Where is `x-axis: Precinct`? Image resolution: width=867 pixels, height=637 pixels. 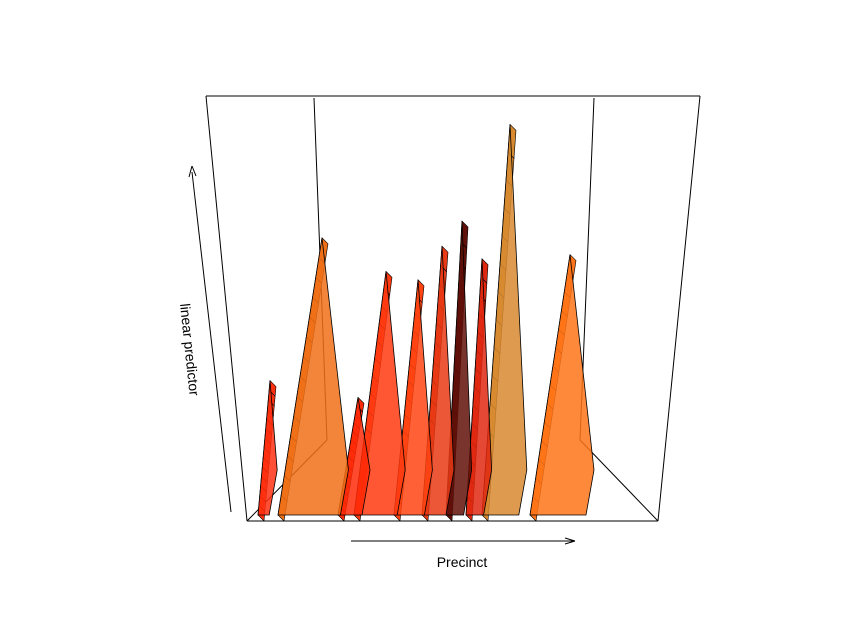
x-axis: Precinct is located at coordinates (463, 553).